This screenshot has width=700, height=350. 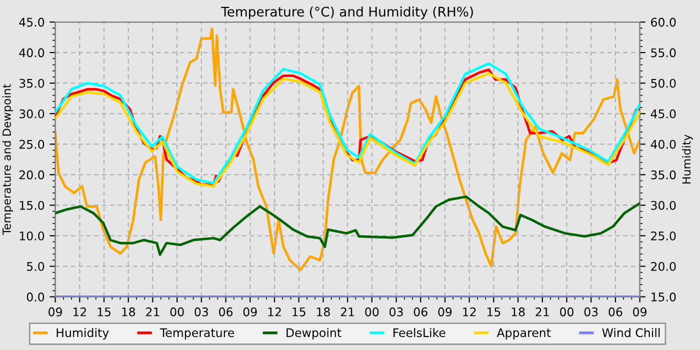 I want to click on y-axis-title: Temperature and Dewpoint, so click(x=8, y=160).